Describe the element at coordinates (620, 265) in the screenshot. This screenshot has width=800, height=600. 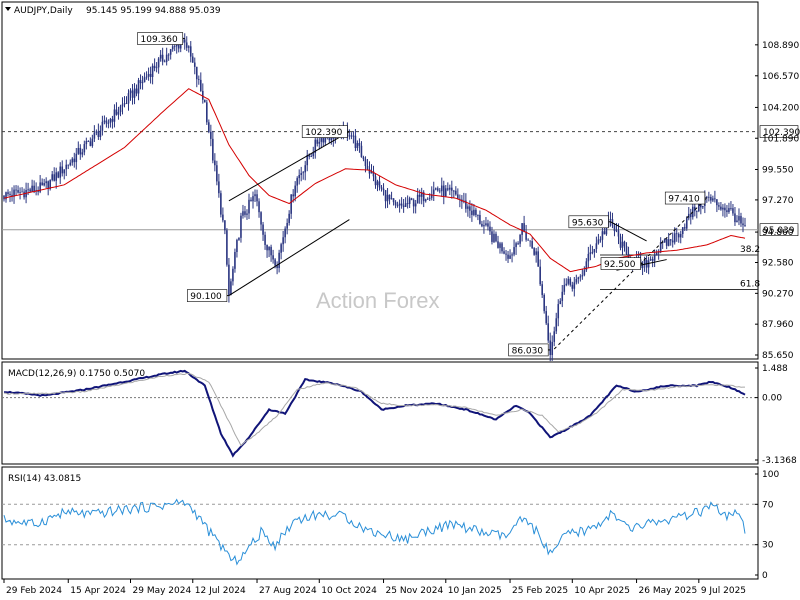
I see `callout-label-5: 92.500` at that location.